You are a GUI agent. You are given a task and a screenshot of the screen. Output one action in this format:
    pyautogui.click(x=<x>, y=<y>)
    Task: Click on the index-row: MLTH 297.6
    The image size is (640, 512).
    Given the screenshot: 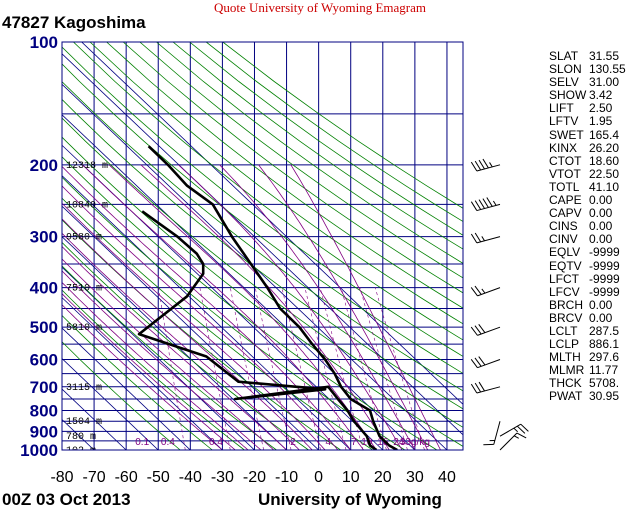 What is the action you would take?
    pyautogui.click(x=593, y=357)
    